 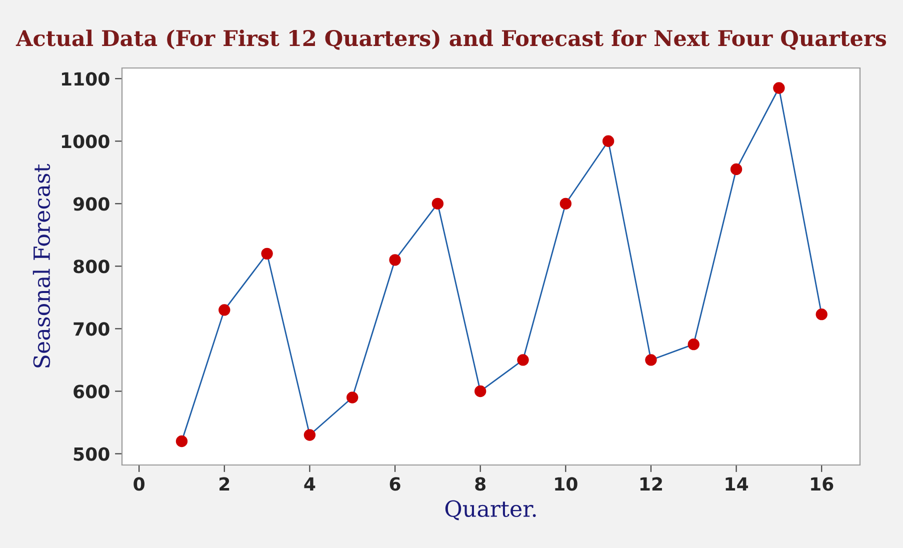 I want to click on x-tick-label: 12, so click(x=651, y=484).